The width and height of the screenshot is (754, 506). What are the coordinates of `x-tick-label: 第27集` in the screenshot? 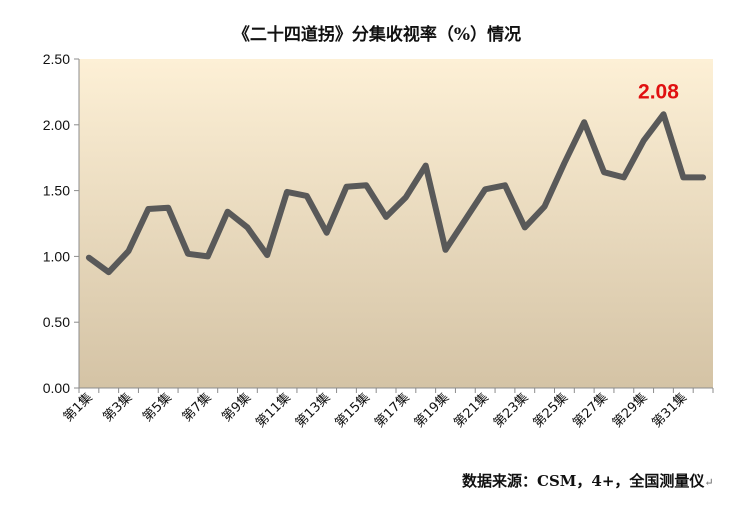 It's located at (589, 410).